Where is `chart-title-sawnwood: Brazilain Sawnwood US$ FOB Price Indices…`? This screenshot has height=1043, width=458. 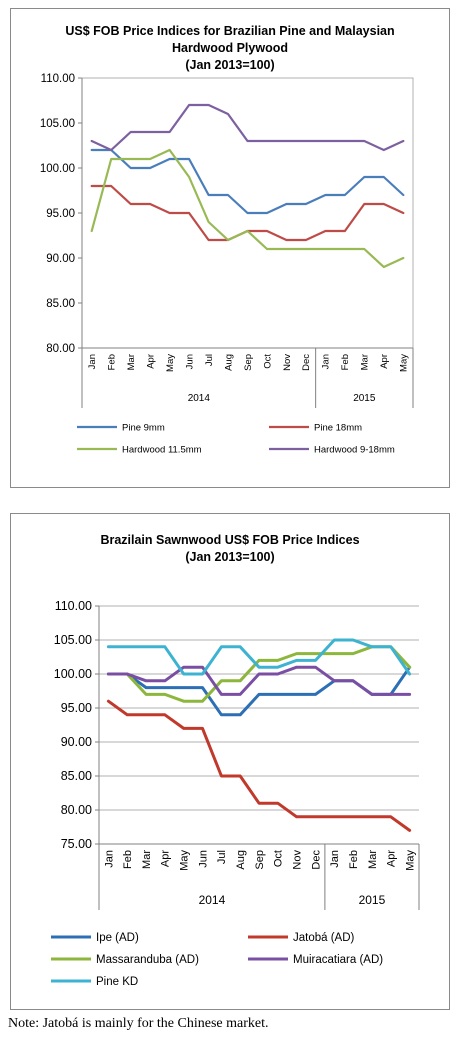 chart-title-sawnwood: Brazilain Sawnwood US$ FOB Price Indices… is located at coordinates (230, 549).